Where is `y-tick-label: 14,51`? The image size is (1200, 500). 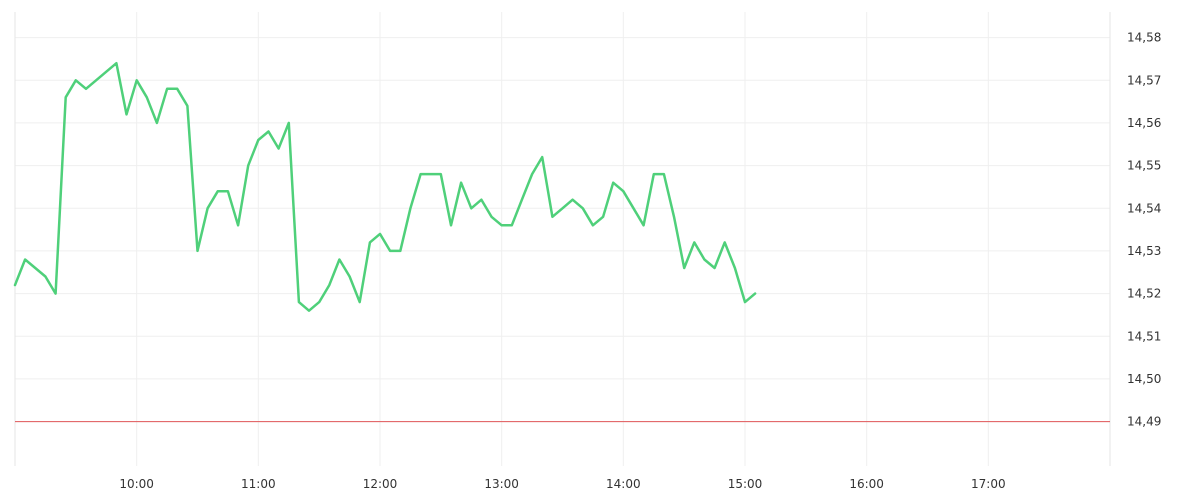
y-tick-label: 14,51 is located at coordinates (1144, 336).